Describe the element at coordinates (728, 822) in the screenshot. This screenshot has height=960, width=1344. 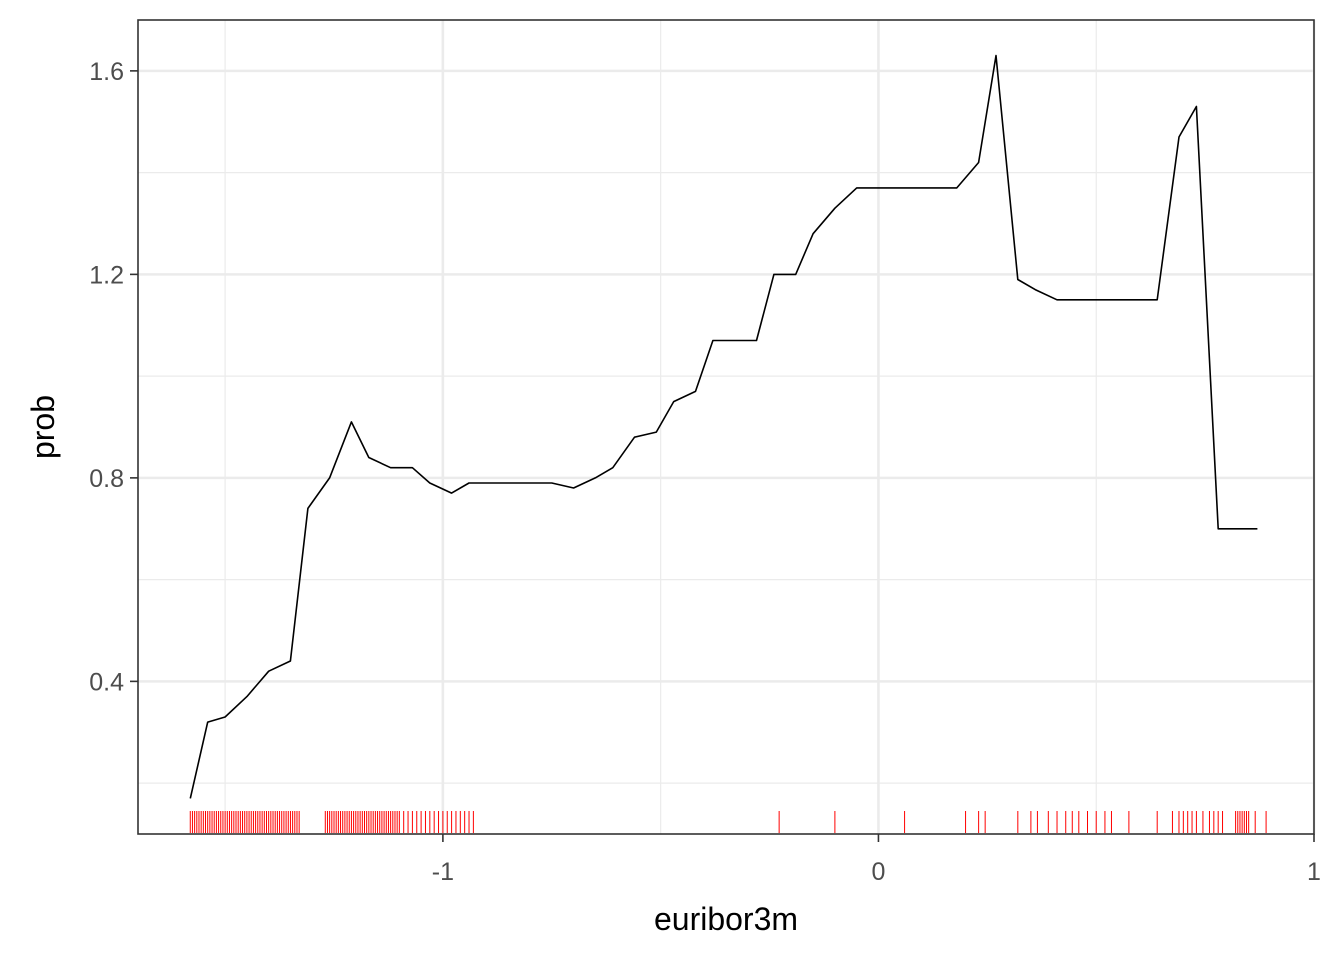
I see `rug-marks` at that location.